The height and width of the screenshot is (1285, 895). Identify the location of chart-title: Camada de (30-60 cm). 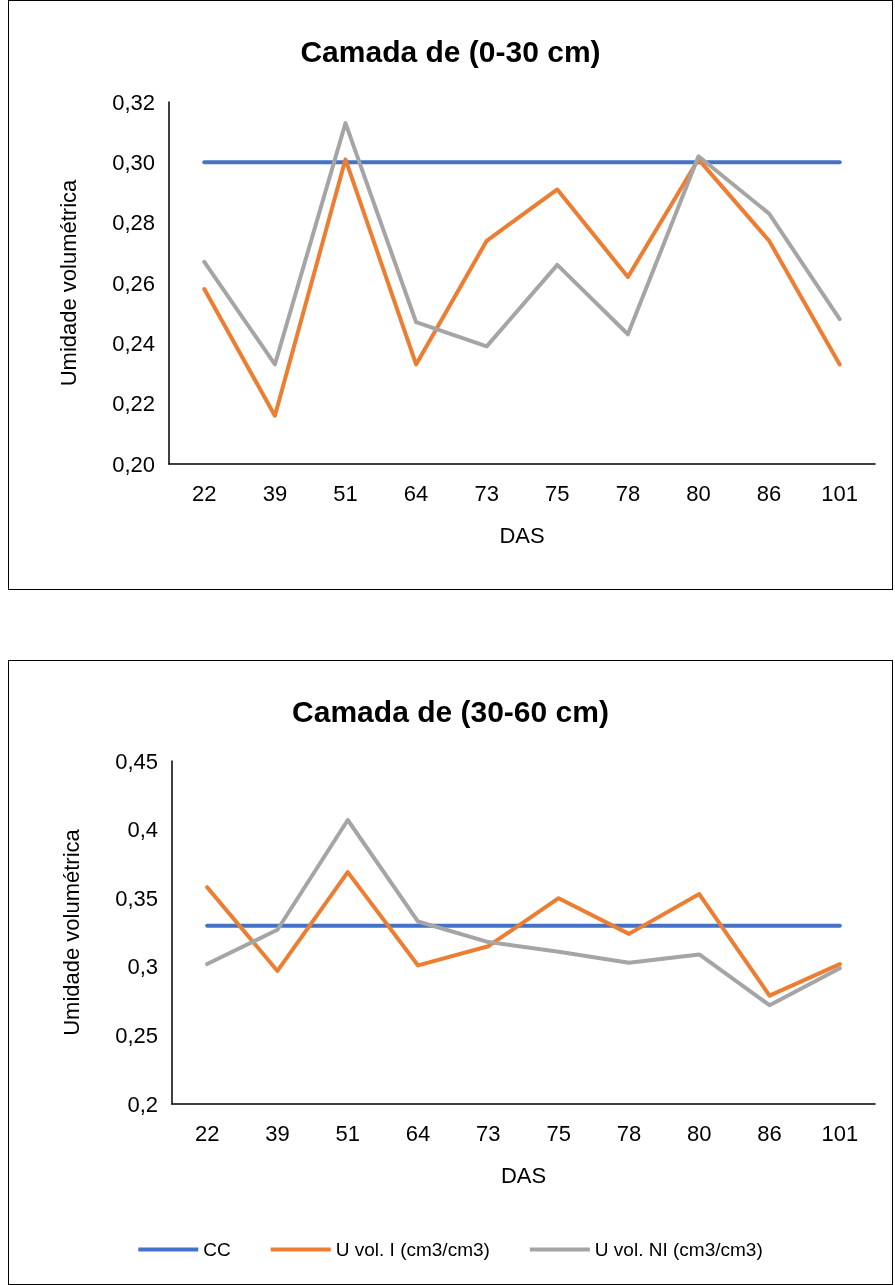
(450, 711).